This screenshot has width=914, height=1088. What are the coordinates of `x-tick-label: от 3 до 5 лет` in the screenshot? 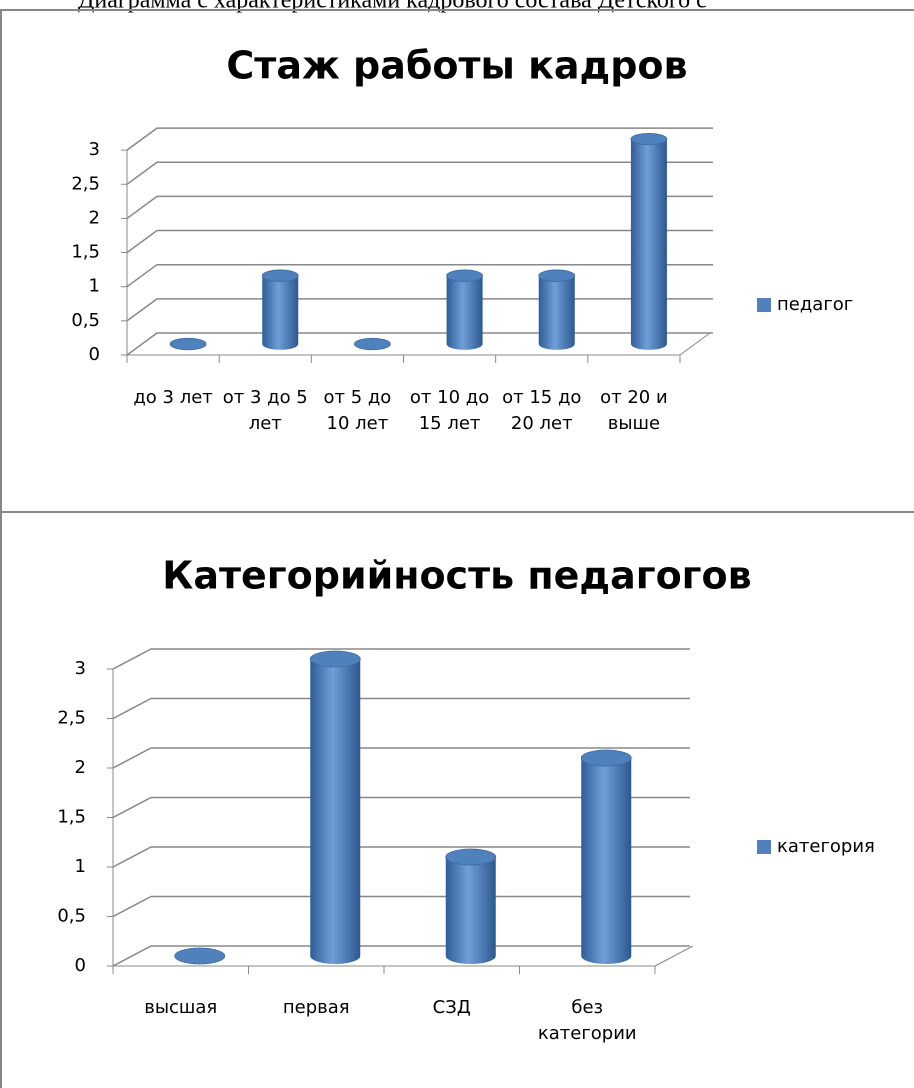 It's located at (265, 410).